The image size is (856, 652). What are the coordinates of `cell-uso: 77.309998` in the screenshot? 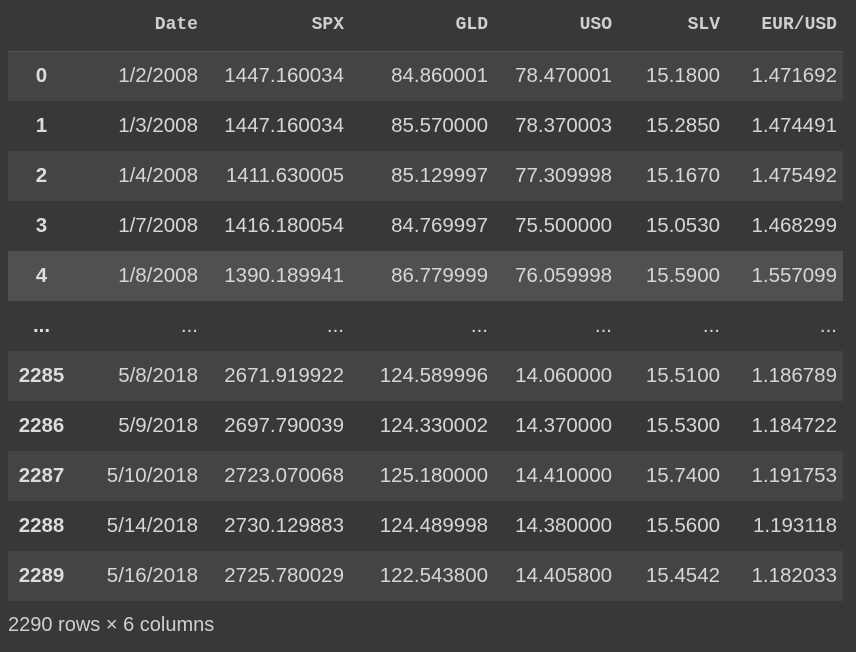 It's located at (563, 175).